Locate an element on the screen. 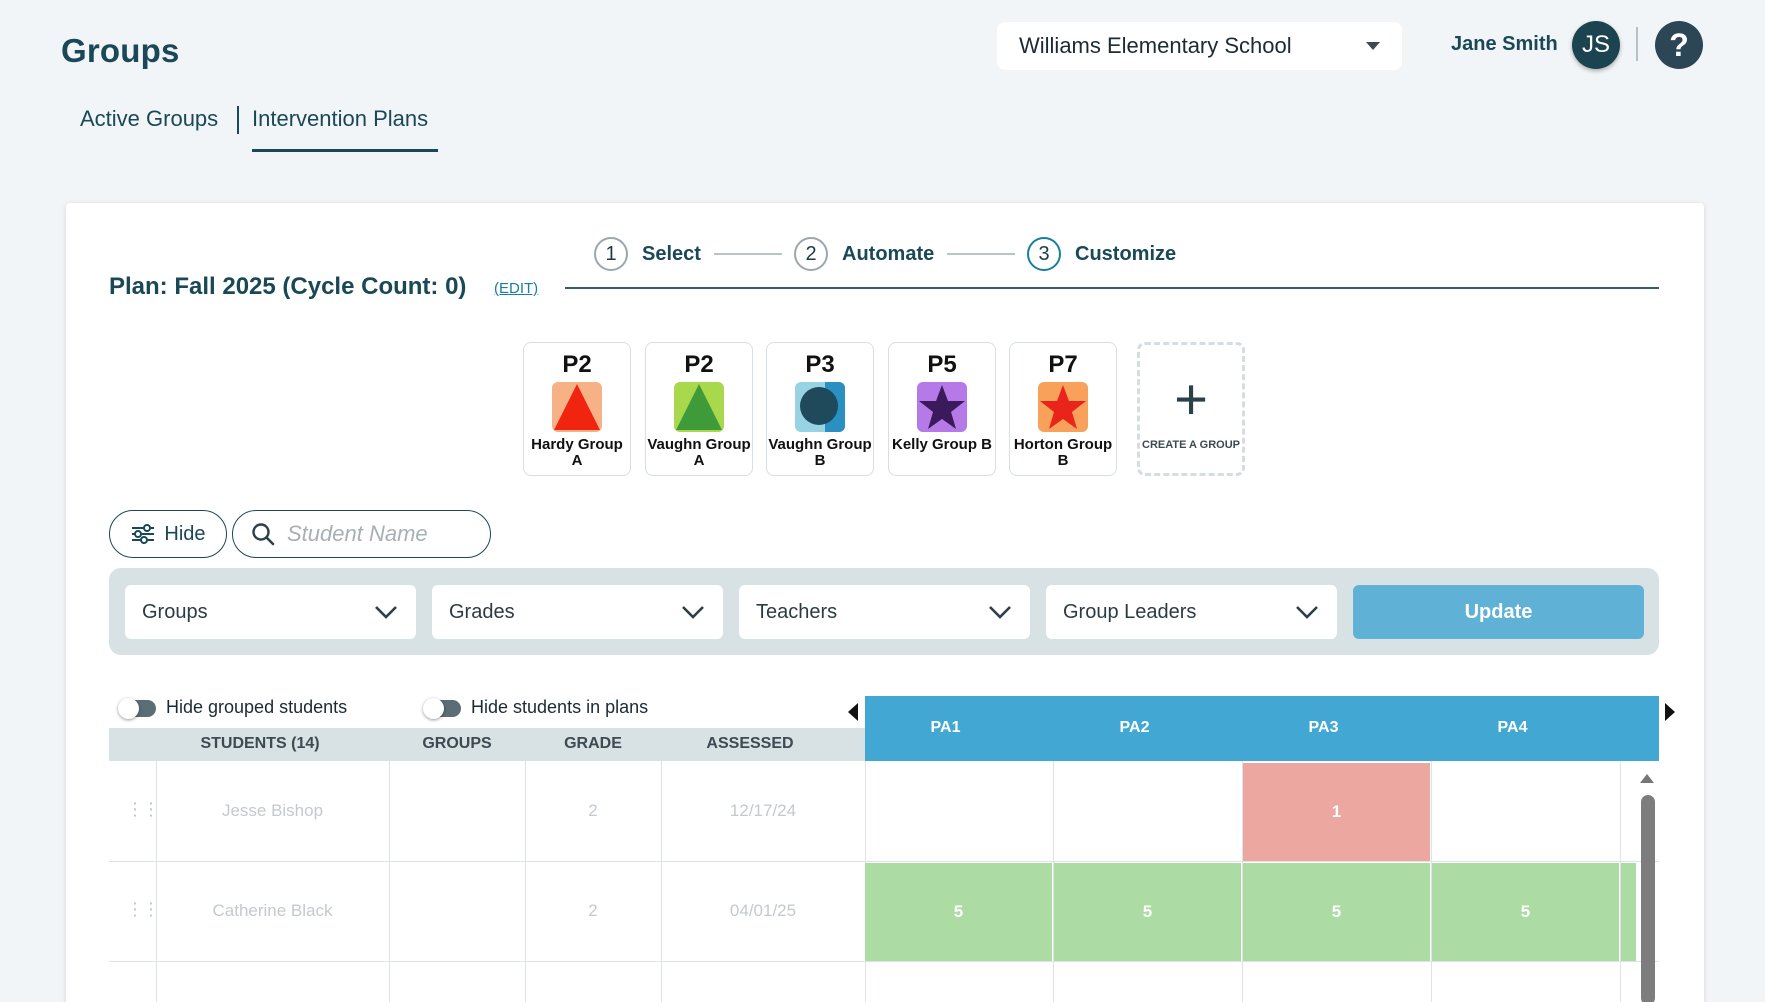 This screenshot has width=1765, height=1002. active-tab-indicator is located at coordinates (345, 150).